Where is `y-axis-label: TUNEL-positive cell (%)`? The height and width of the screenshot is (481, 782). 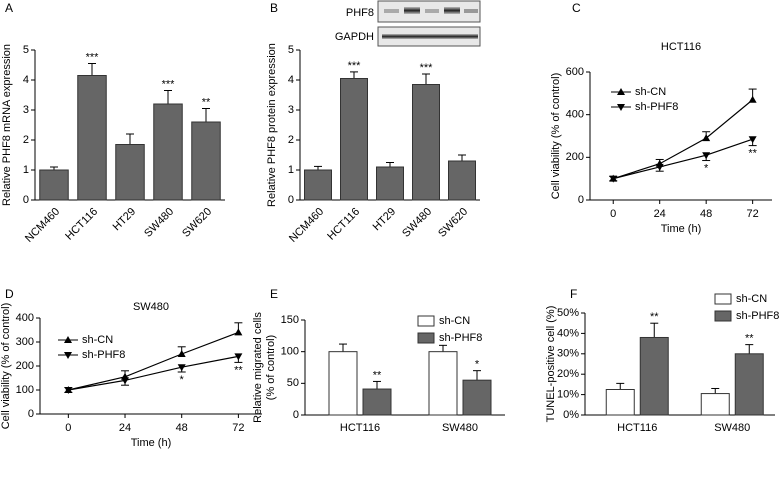
y-axis-label: TUNEL-positive cell (%) is located at coordinates (551, 364).